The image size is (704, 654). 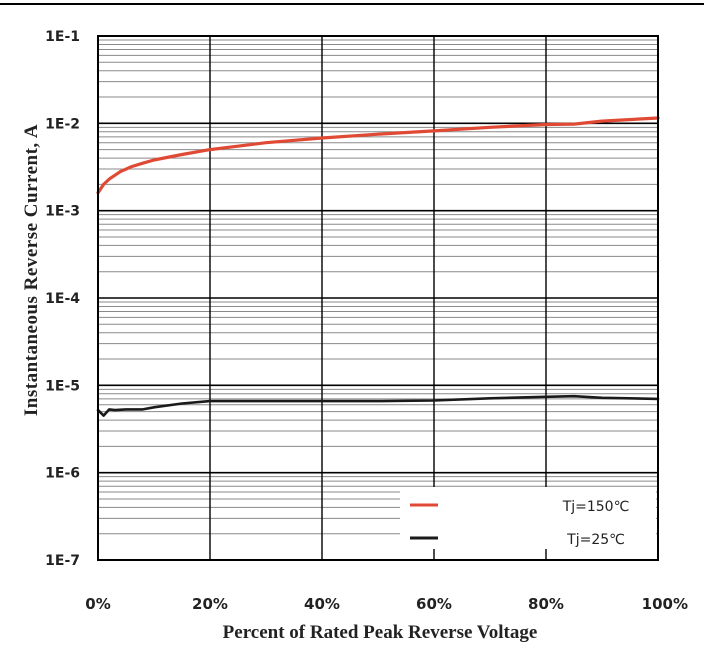 What do you see at coordinates (62, 474) in the screenshot?
I see `y-tick-label: 1E-6` at bounding box center [62, 474].